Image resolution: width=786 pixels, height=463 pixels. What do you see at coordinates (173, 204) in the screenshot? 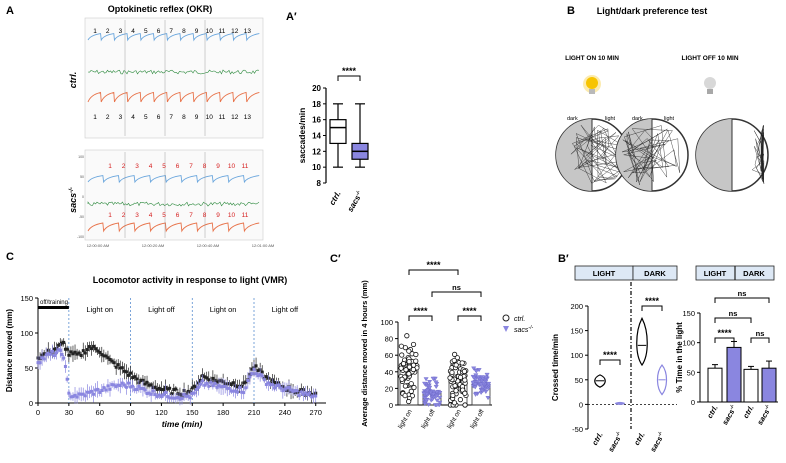
I see `okr-sacs-green-trace` at bounding box center [173, 204].